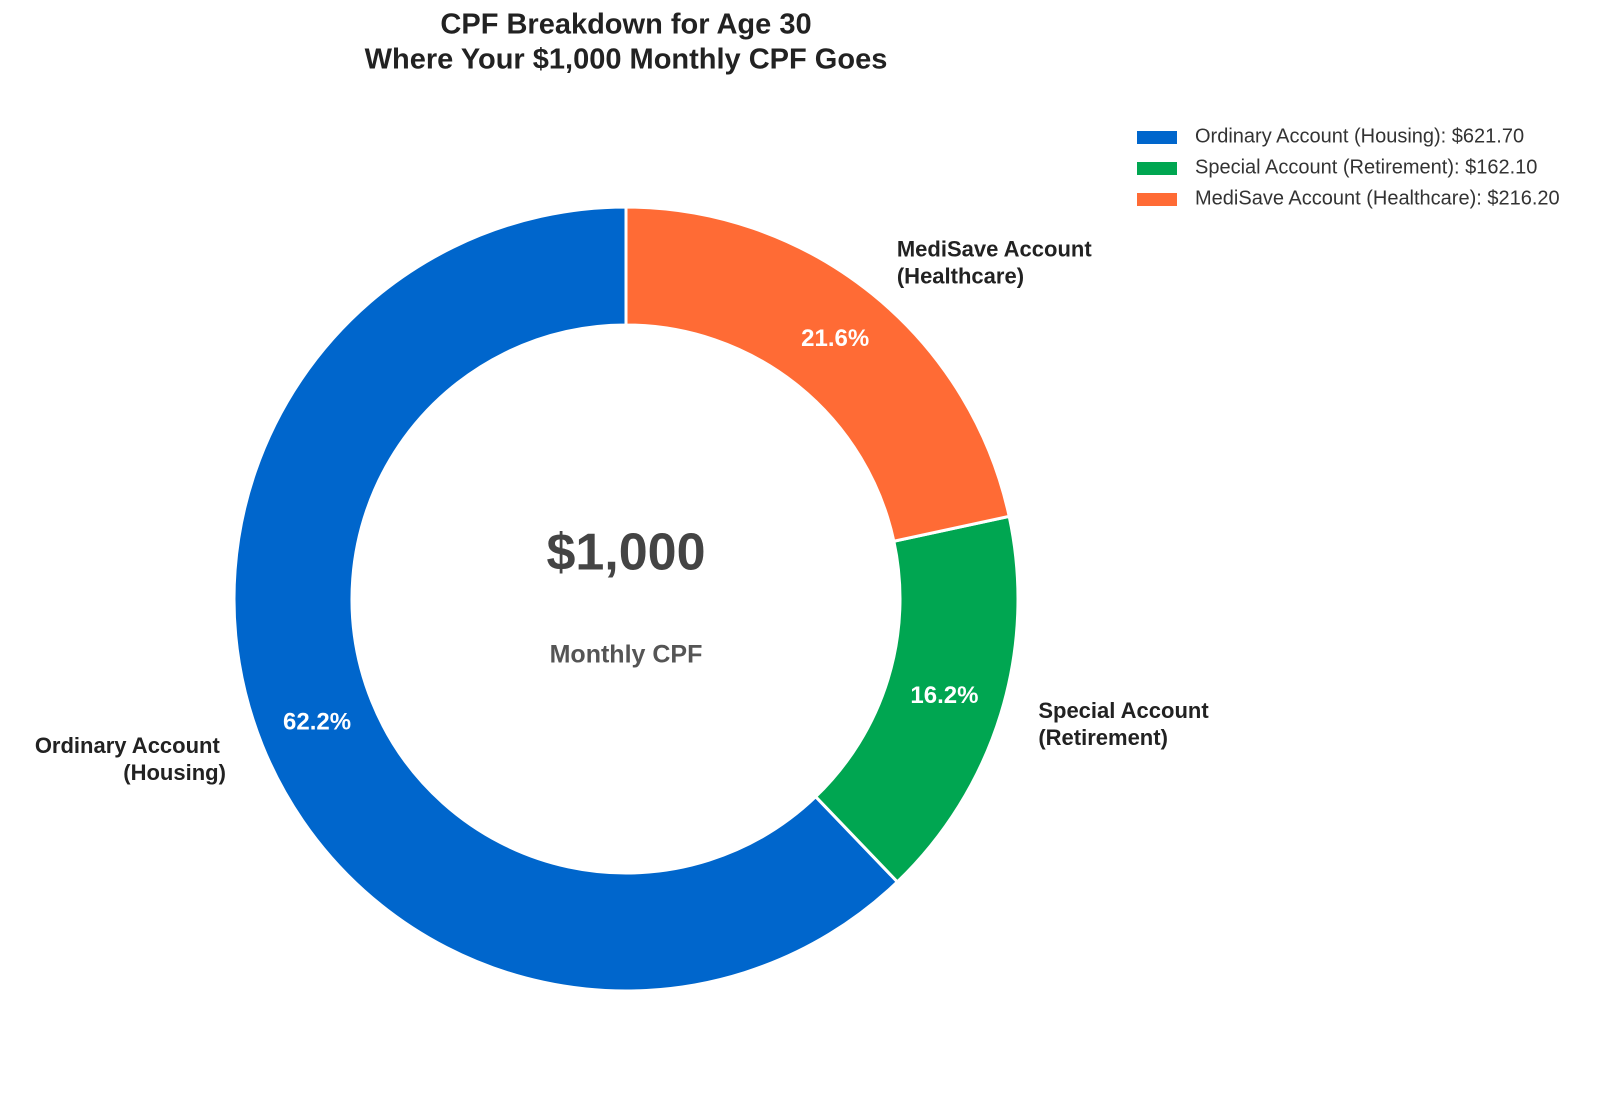  What do you see at coordinates (1103, 737) in the screenshot?
I see `label-line: (Retirement)` at bounding box center [1103, 737].